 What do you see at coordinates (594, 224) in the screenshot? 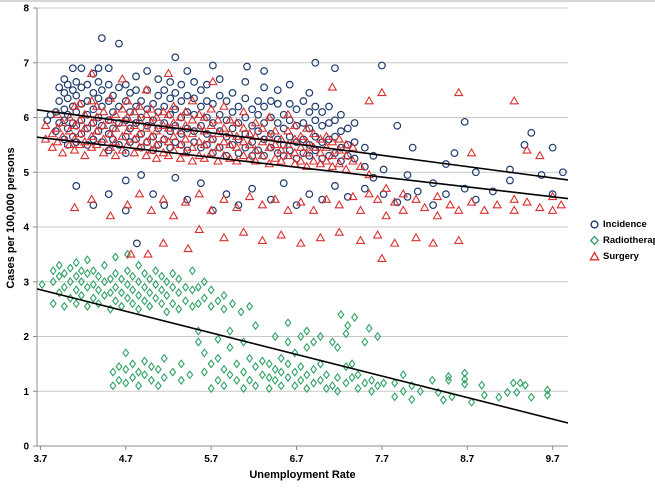
I see `circle-marker-icon` at bounding box center [594, 224].